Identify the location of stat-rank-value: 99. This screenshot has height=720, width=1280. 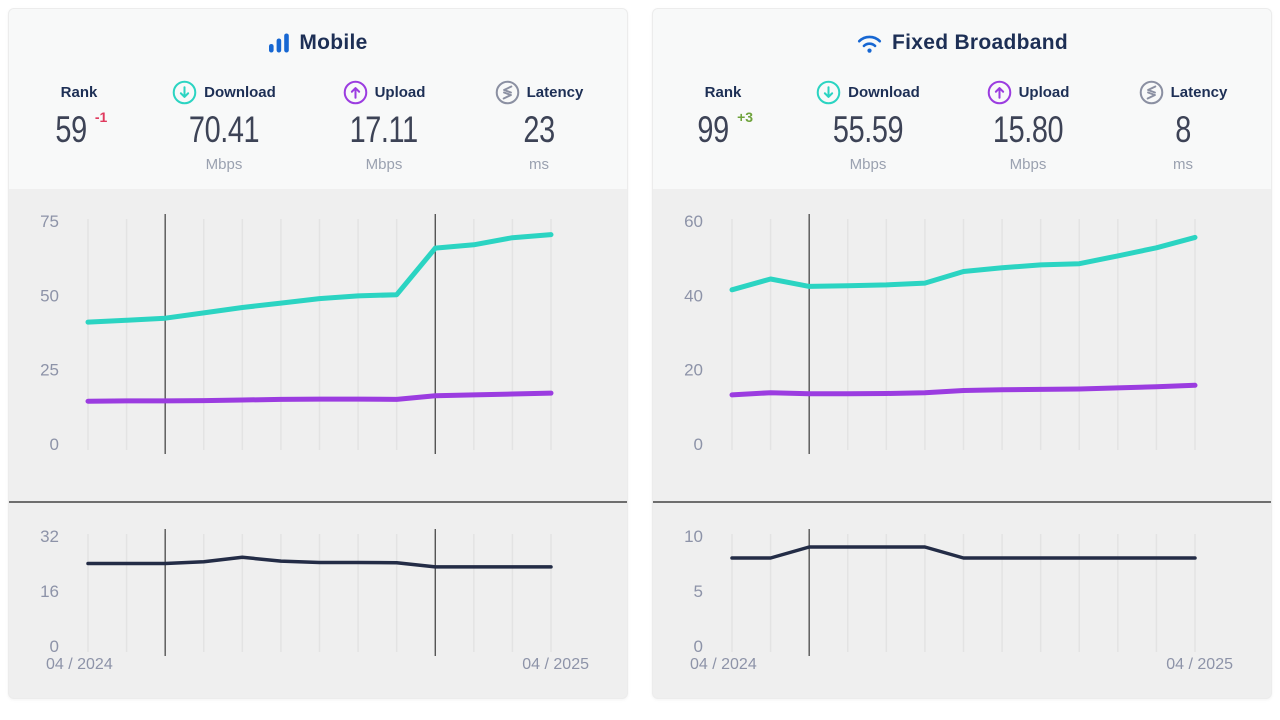
(713, 129).